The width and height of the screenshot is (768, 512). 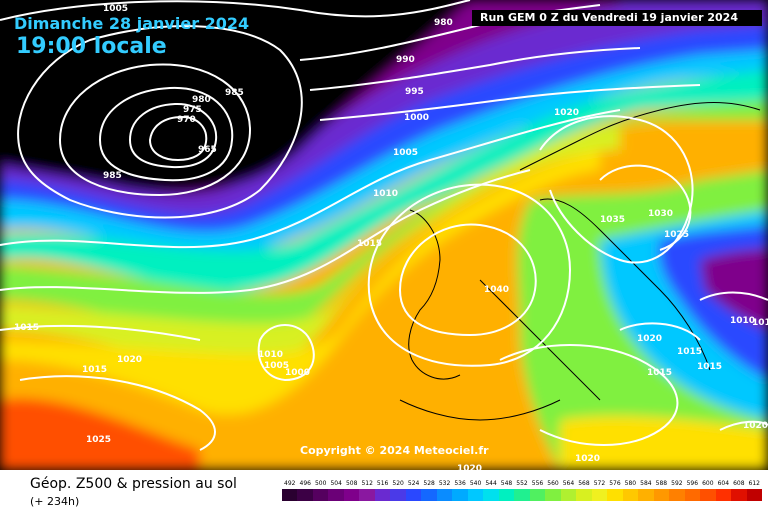 What do you see at coordinates (351, 483) in the screenshot?
I see `scale-label: 508` at bounding box center [351, 483].